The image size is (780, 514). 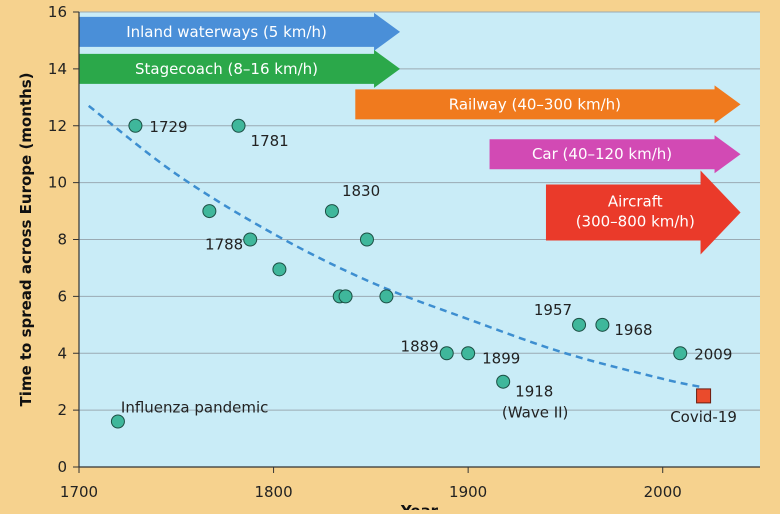 What do you see at coordinates (468, 492) in the screenshot?
I see `x-tick-label: 1900` at bounding box center [468, 492].